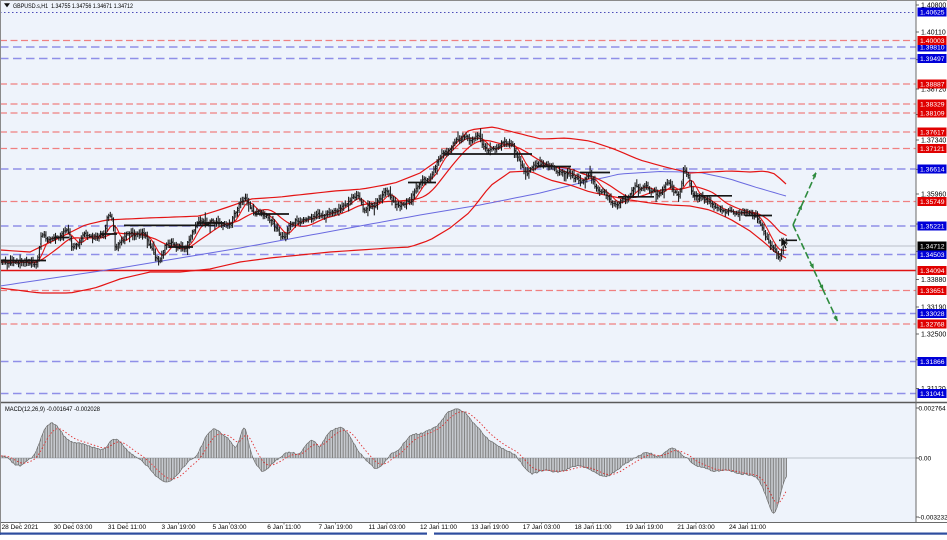 The image size is (947, 540). I want to click on svg-text: 1.33028, so click(932, 314).